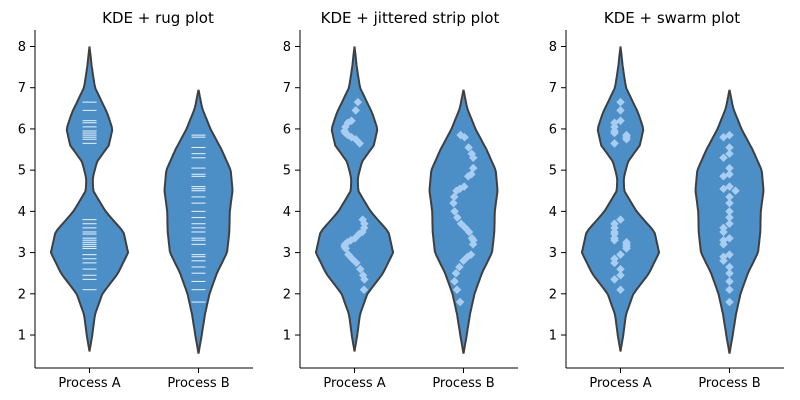 This screenshot has height=400, width=800. I want to click on chart-title: KDE + rug plot, so click(158, 18).